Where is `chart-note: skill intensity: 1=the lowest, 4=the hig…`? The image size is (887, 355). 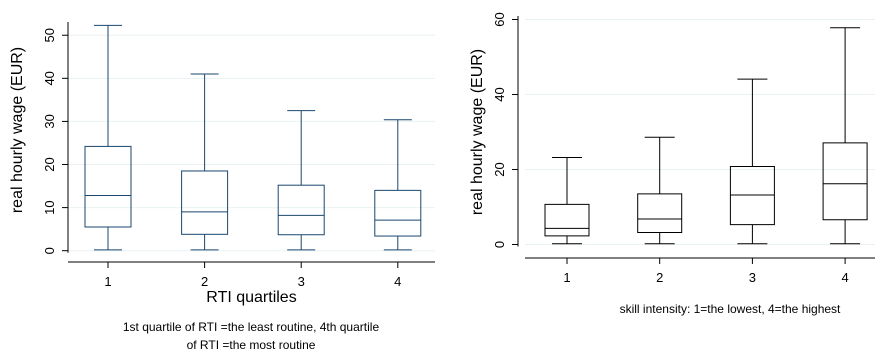
chart-note: skill intensity: 1=the lowest, 4=the hig… is located at coordinates (730, 309).